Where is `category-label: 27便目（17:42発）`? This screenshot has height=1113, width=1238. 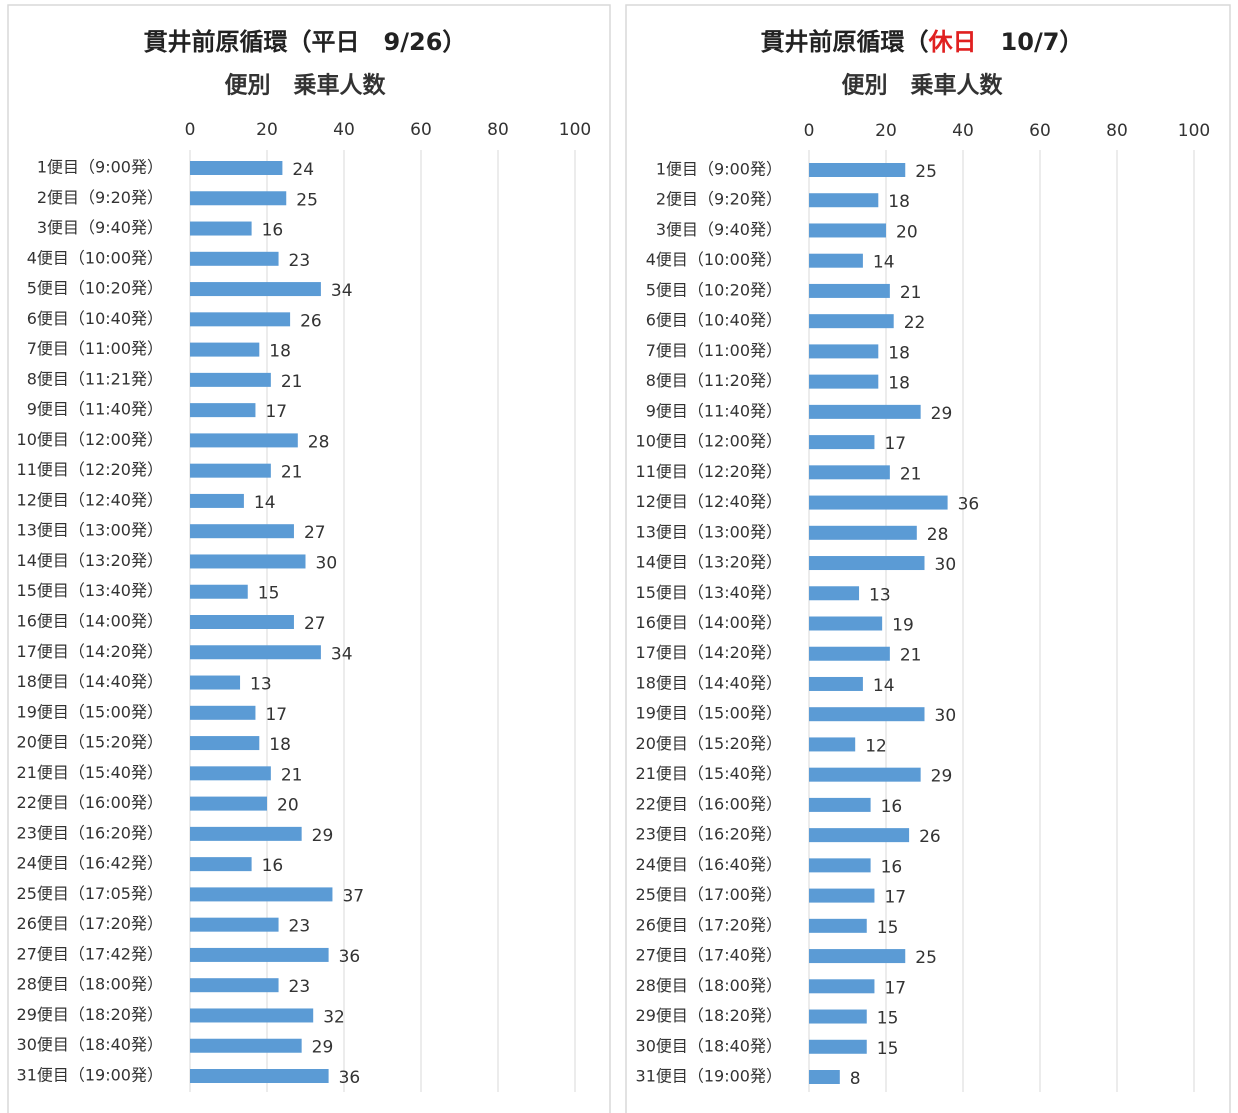
category-label: 27便目（17:42発） is located at coordinates (90, 953).